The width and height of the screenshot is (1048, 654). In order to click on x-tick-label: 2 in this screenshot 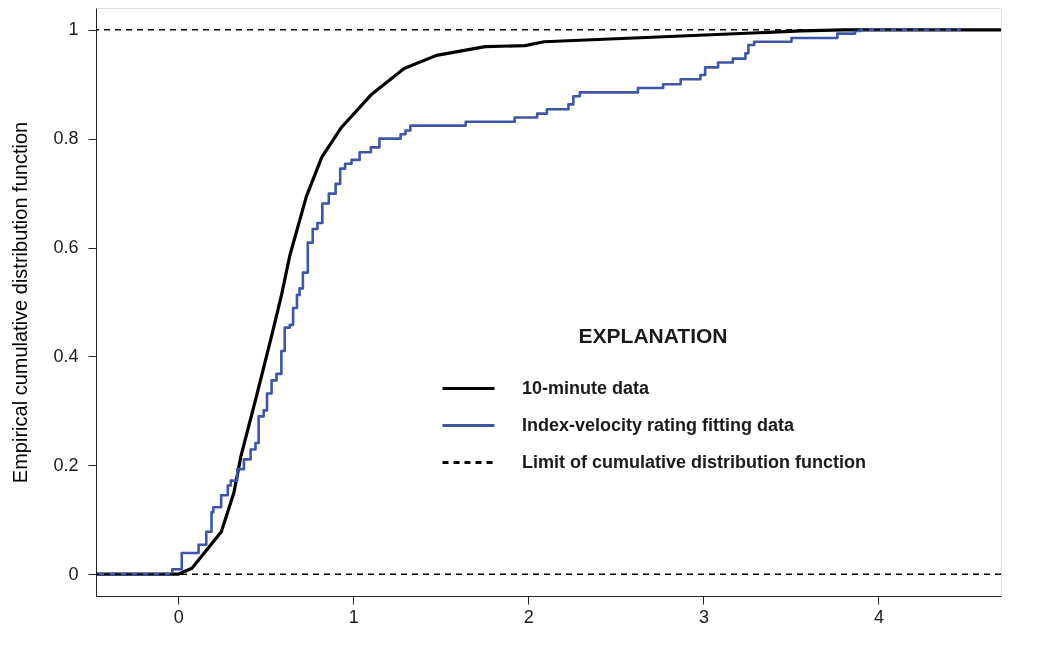, I will do `click(528, 616)`.